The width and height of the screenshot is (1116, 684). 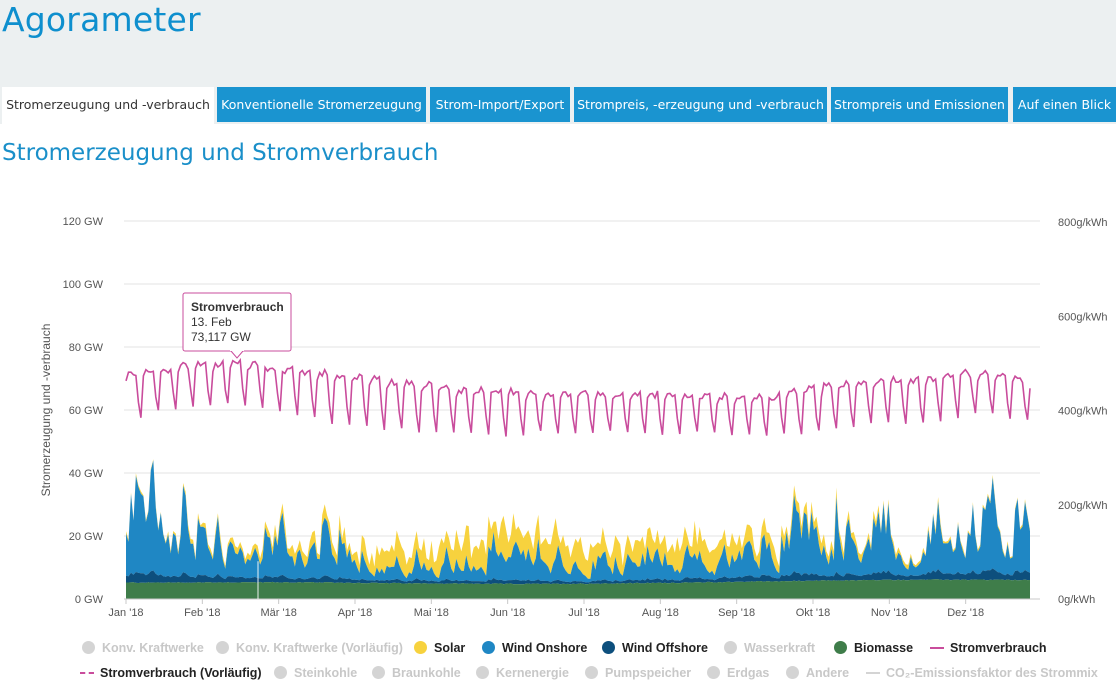 What do you see at coordinates (1076, 600) in the screenshot?
I see `y2-tick-label: 0g/kWh` at bounding box center [1076, 600].